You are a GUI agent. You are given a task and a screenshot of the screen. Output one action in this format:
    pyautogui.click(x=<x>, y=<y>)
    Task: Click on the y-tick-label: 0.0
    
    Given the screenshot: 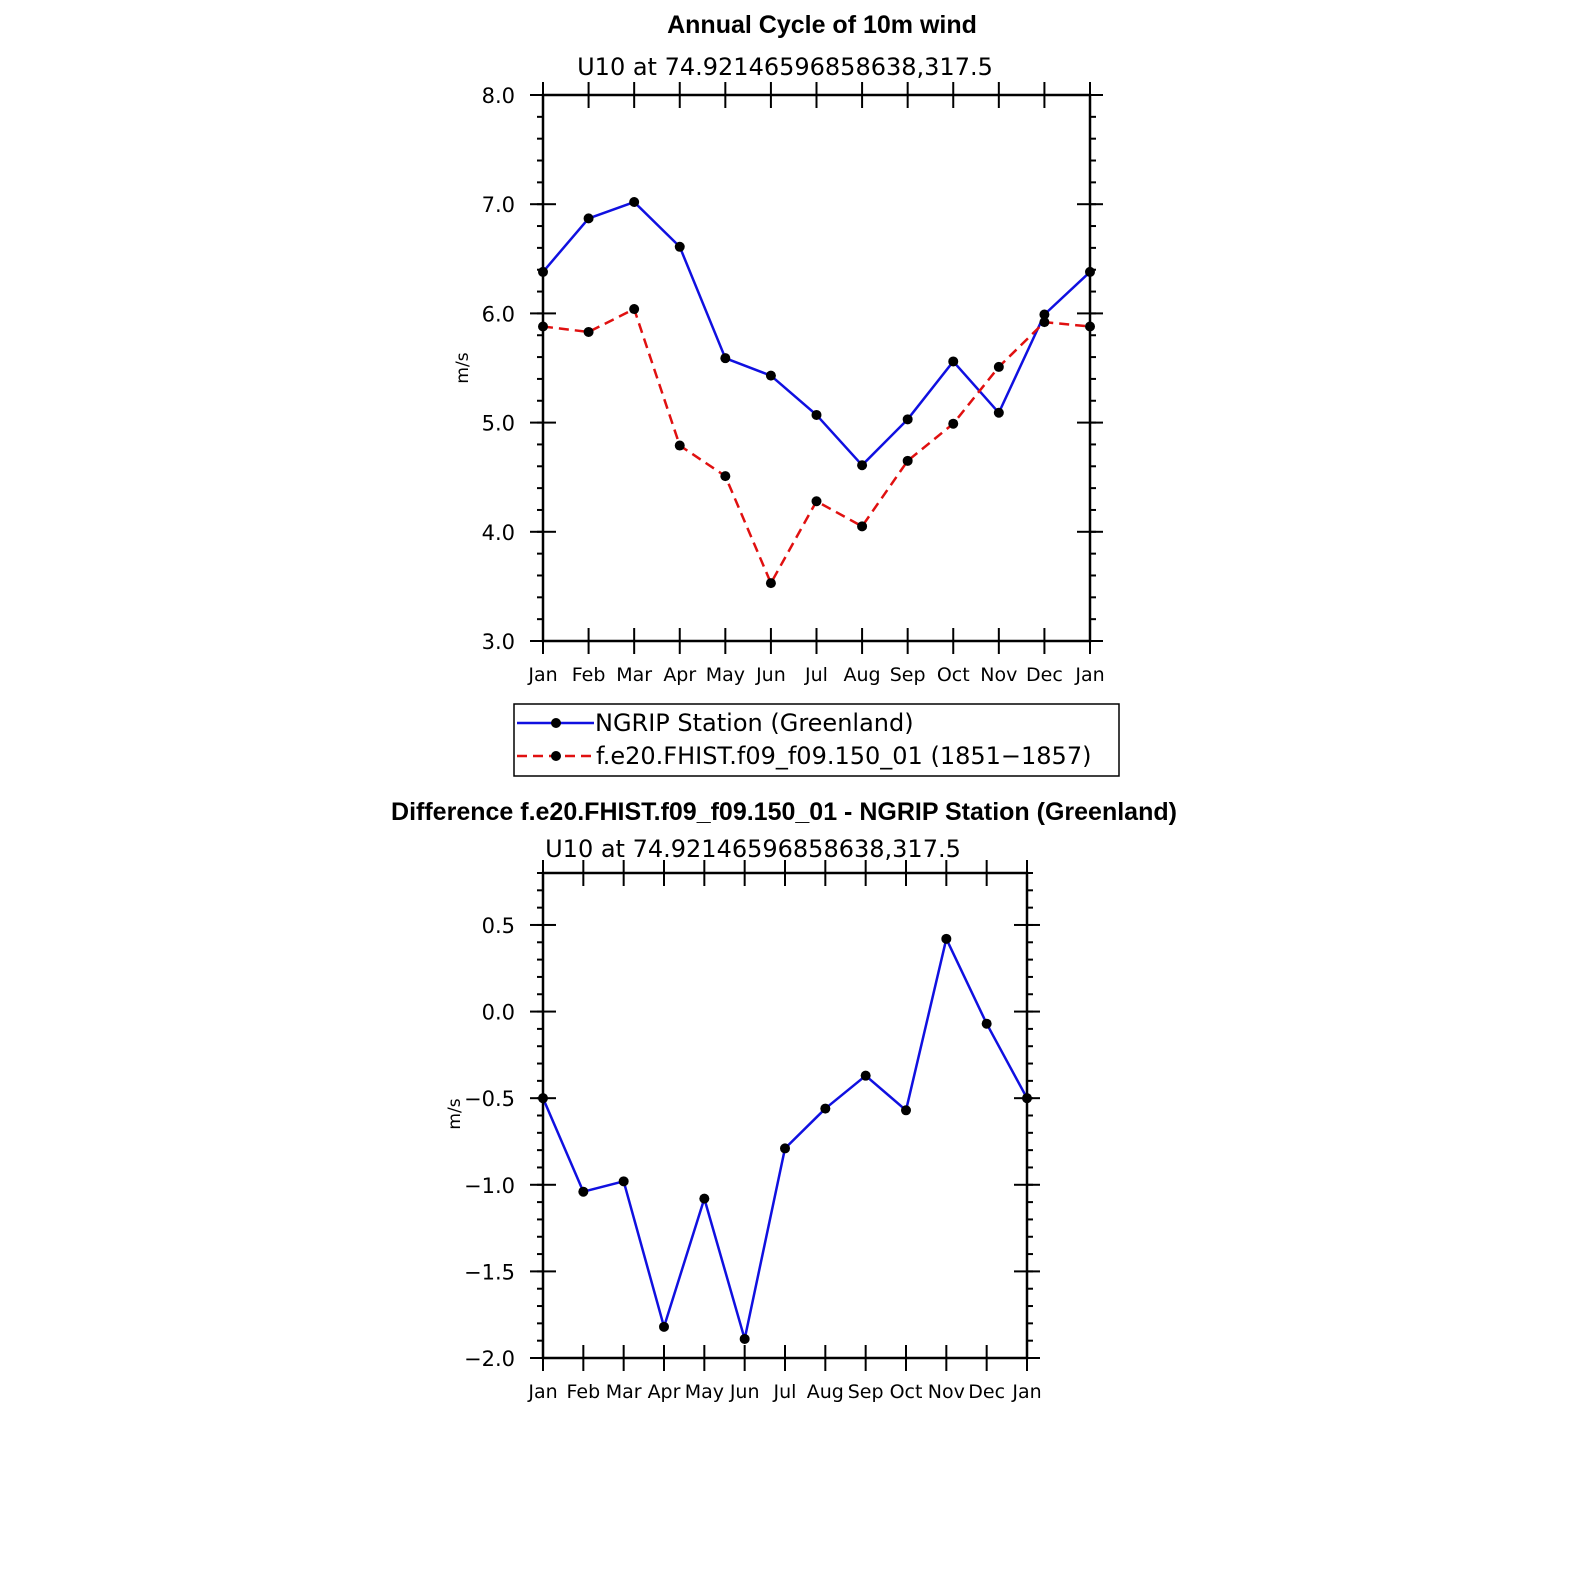 What is the action you would take?
    pyautogui.click(x=498, y=1013)
    